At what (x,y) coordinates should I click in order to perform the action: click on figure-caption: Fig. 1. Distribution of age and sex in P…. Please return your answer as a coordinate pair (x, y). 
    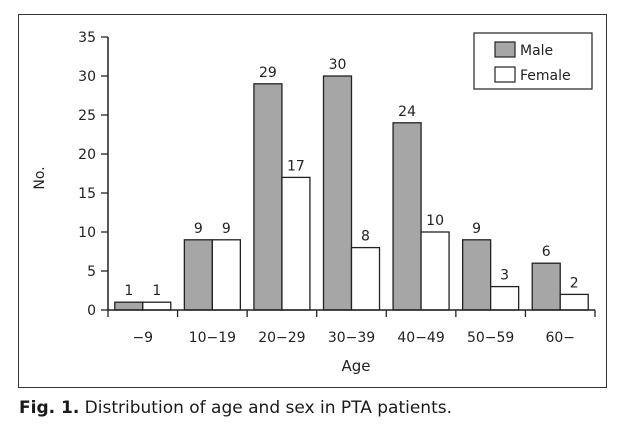
    Looking at the image, I should click on (235, 408).